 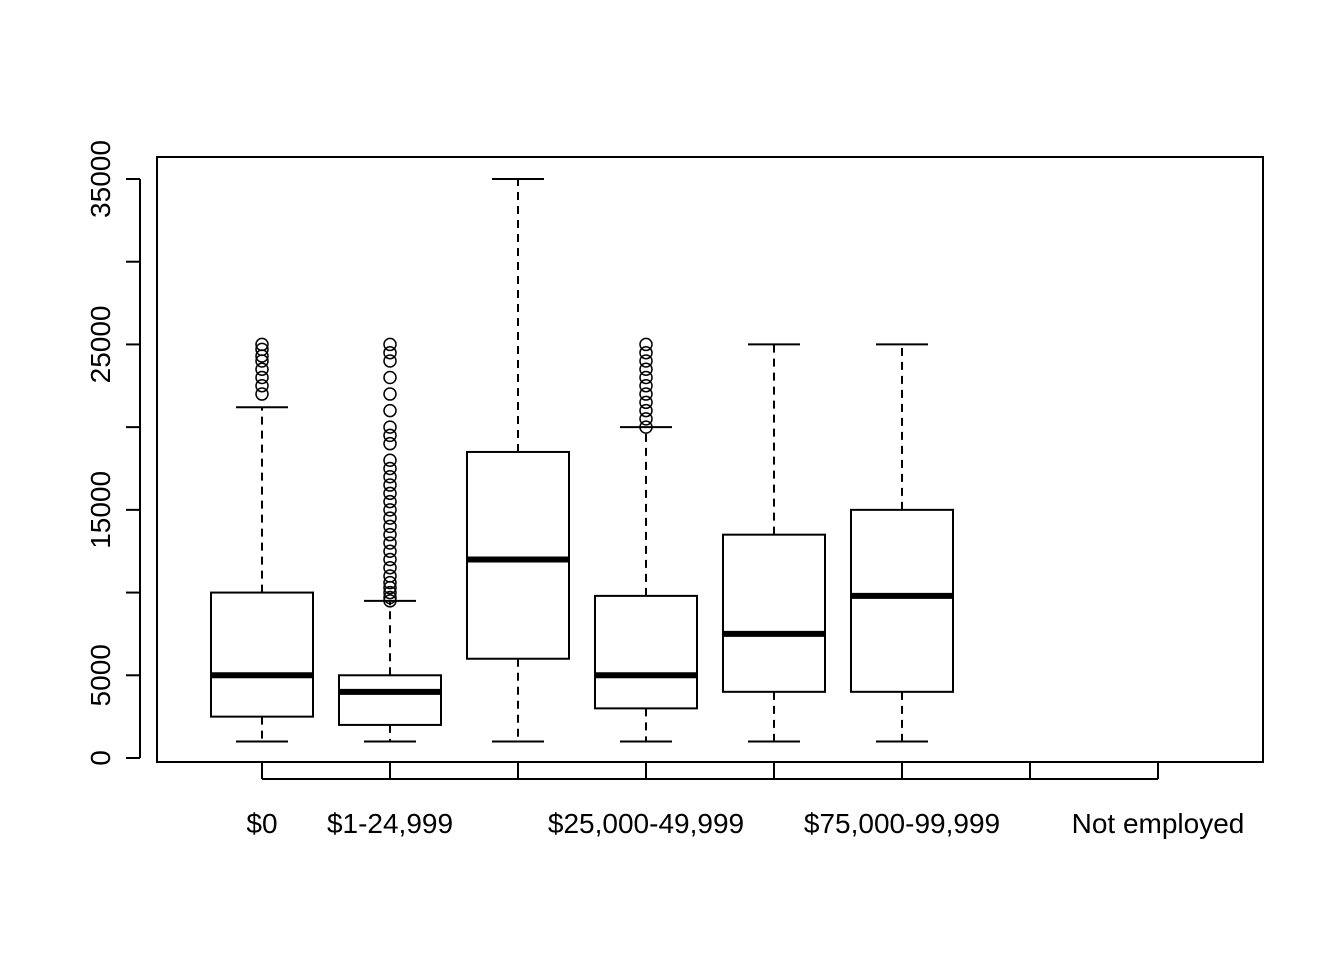 I want to click on x-tick-label: $0, so click(x=261, y=823).